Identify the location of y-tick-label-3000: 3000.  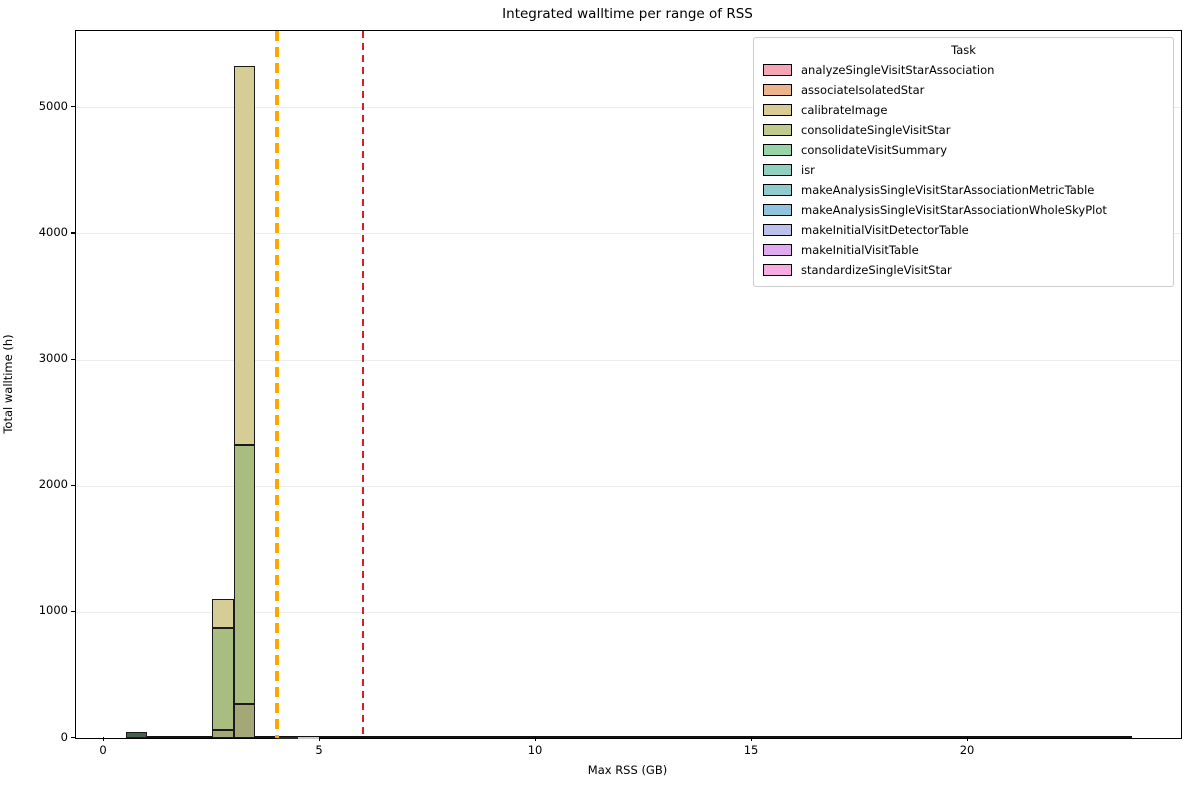
(53, 358).